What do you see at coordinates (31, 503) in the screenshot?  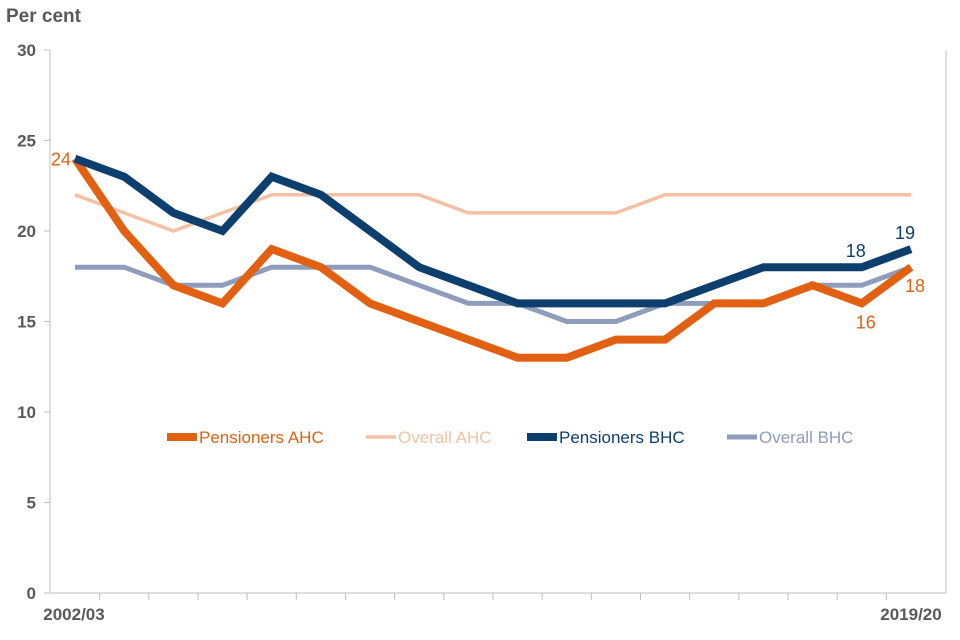 I see `y-tick-label: 5` at bounding box center [31, 503].